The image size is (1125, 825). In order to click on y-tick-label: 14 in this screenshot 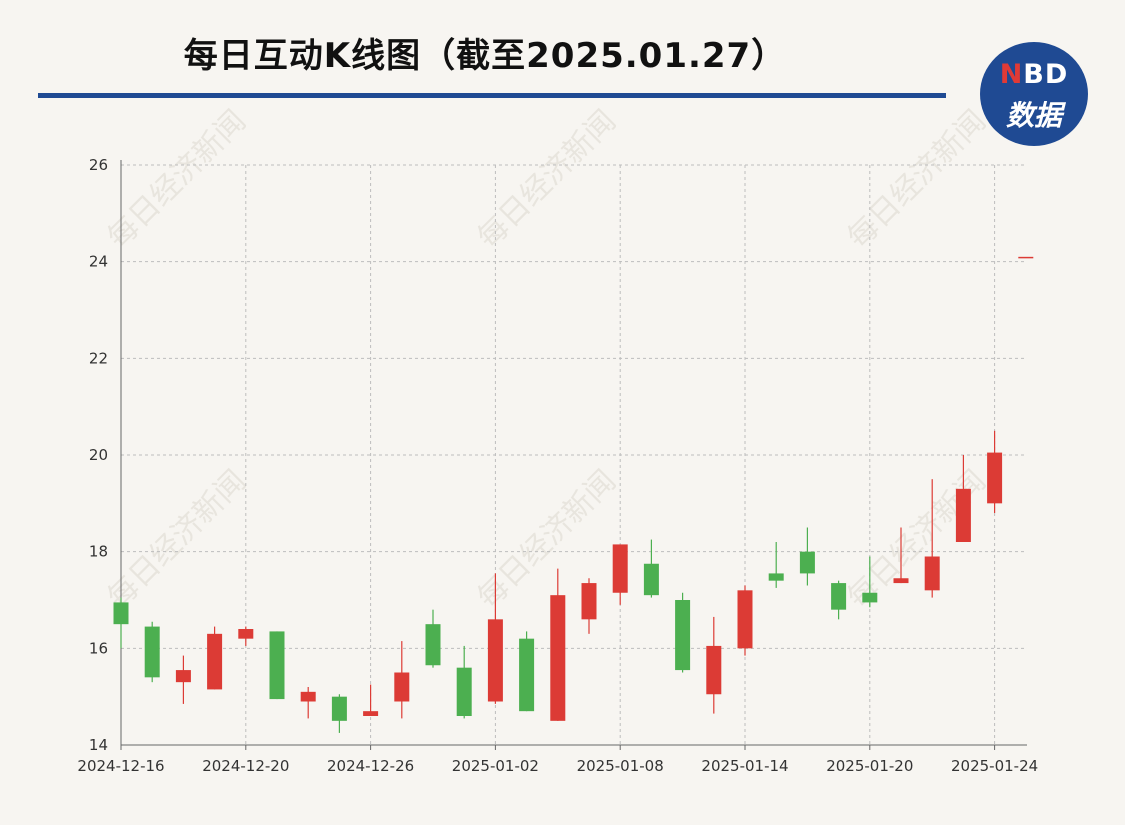, I will do `click(98, 745)`.